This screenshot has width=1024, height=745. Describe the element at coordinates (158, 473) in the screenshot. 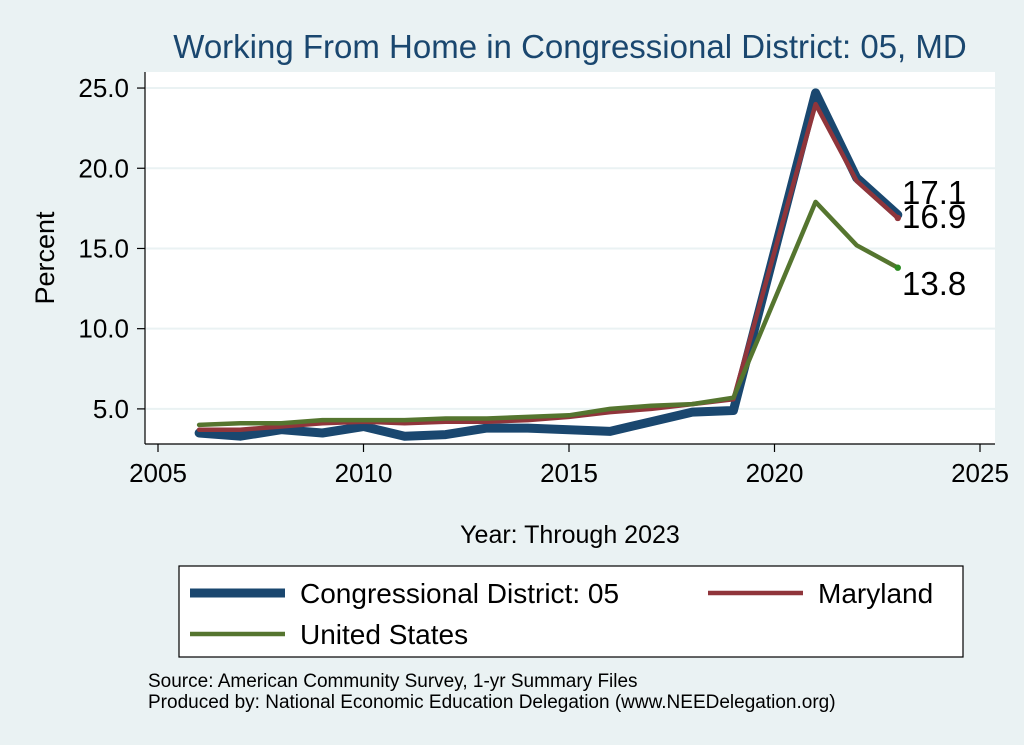

I see `x-tick-label: 2005` at that location.